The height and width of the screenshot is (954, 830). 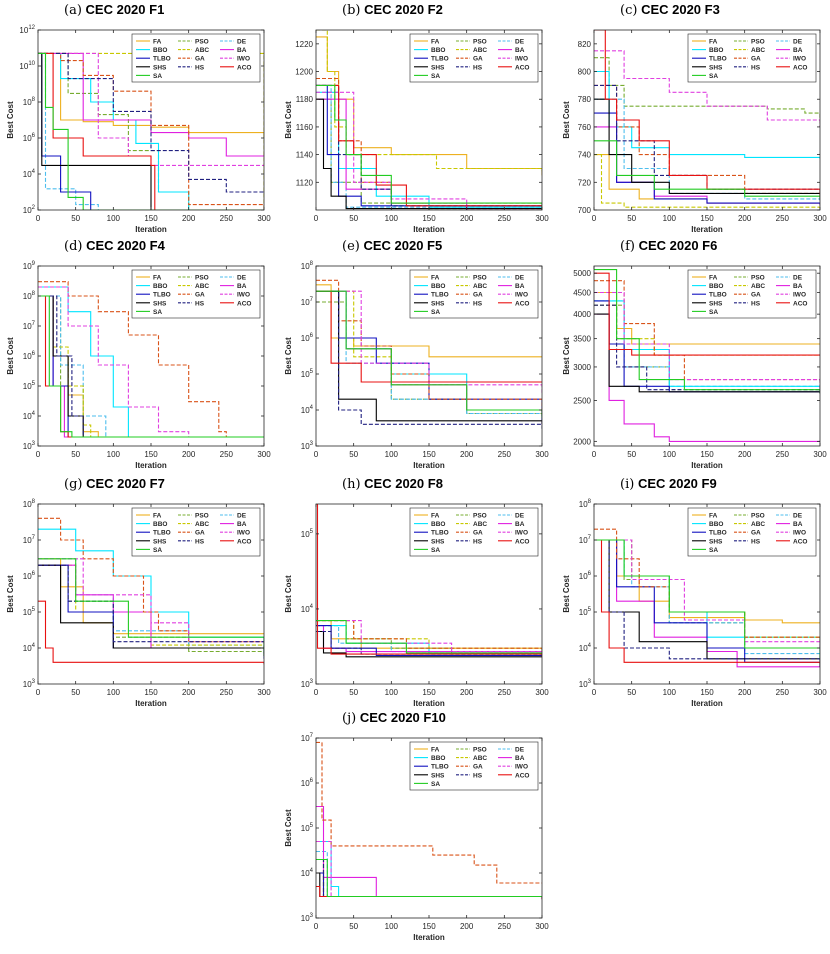 What do you see at coordinates (585, 210) in the screenshot?
I see `y-tick-base: 700` at bounding box center [585, 210].